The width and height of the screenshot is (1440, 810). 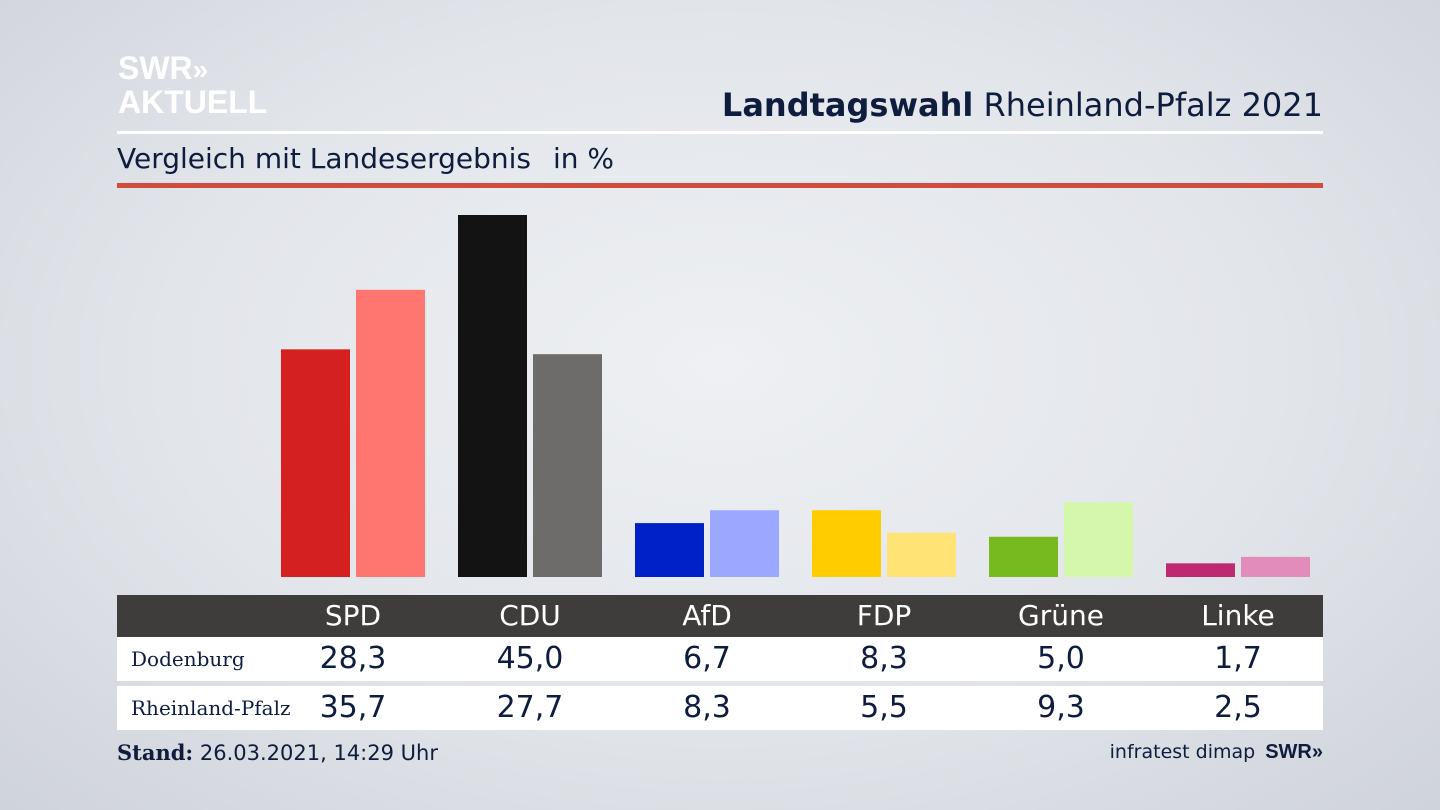 What do you see at coordinates (846, 543) in the screenshot?
I see `bar-fdp-dodenburg` at bounding box center [846, 543].